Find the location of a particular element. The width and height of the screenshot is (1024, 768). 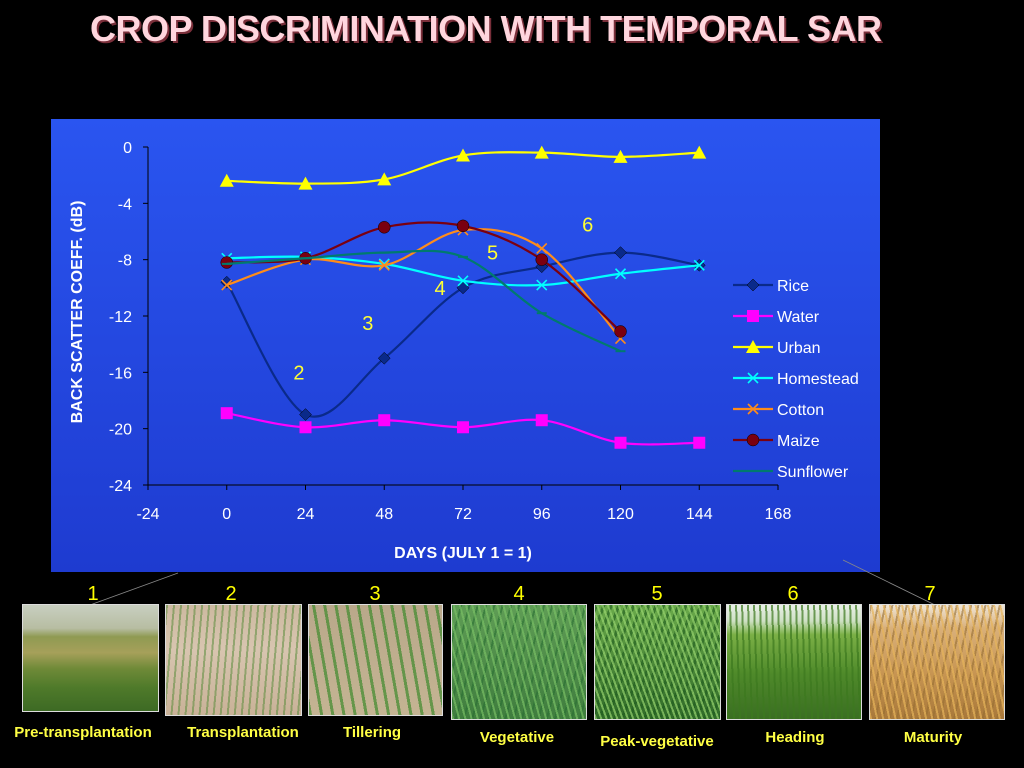

x-tick-label: 48 is located at coordinates (384, 514).